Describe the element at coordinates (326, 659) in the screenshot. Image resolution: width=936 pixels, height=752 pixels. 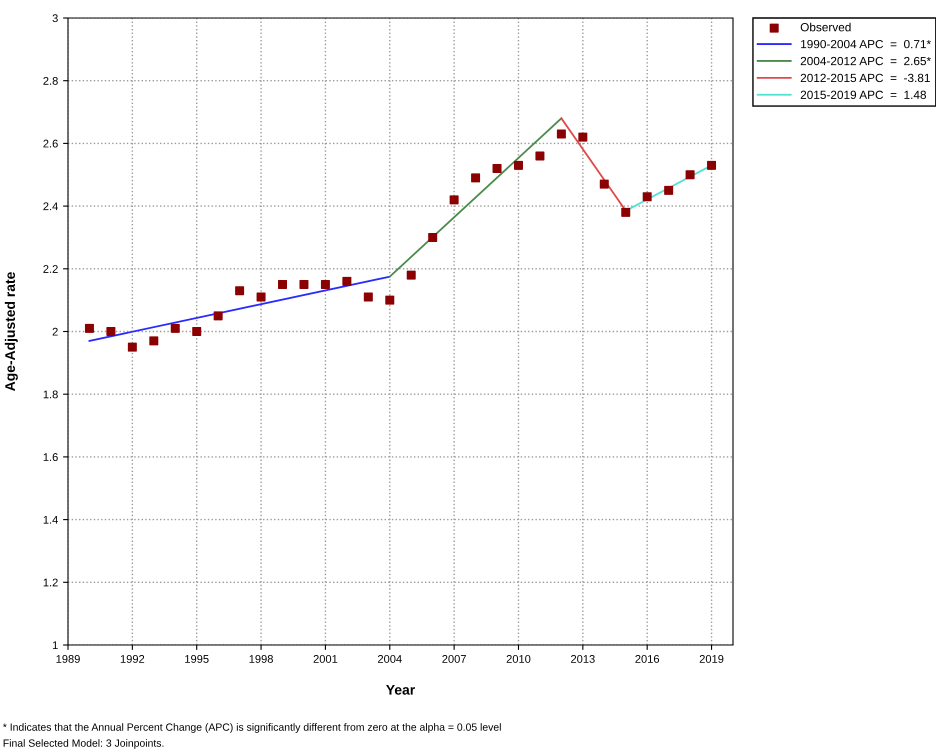
I see `x-tick-label: 2001` at that location.